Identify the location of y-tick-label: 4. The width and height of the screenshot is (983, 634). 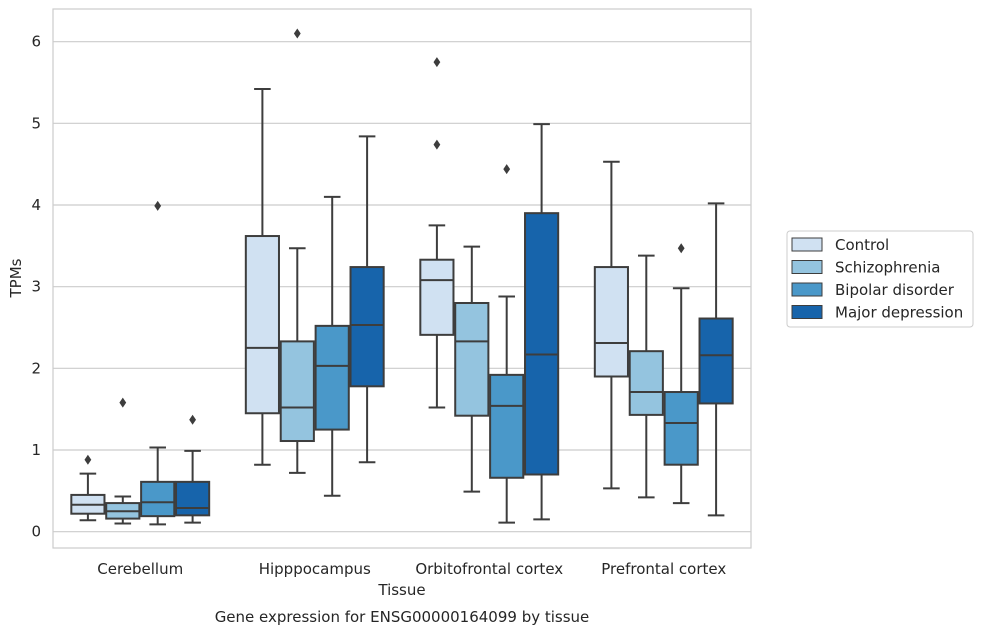
(36, 205).